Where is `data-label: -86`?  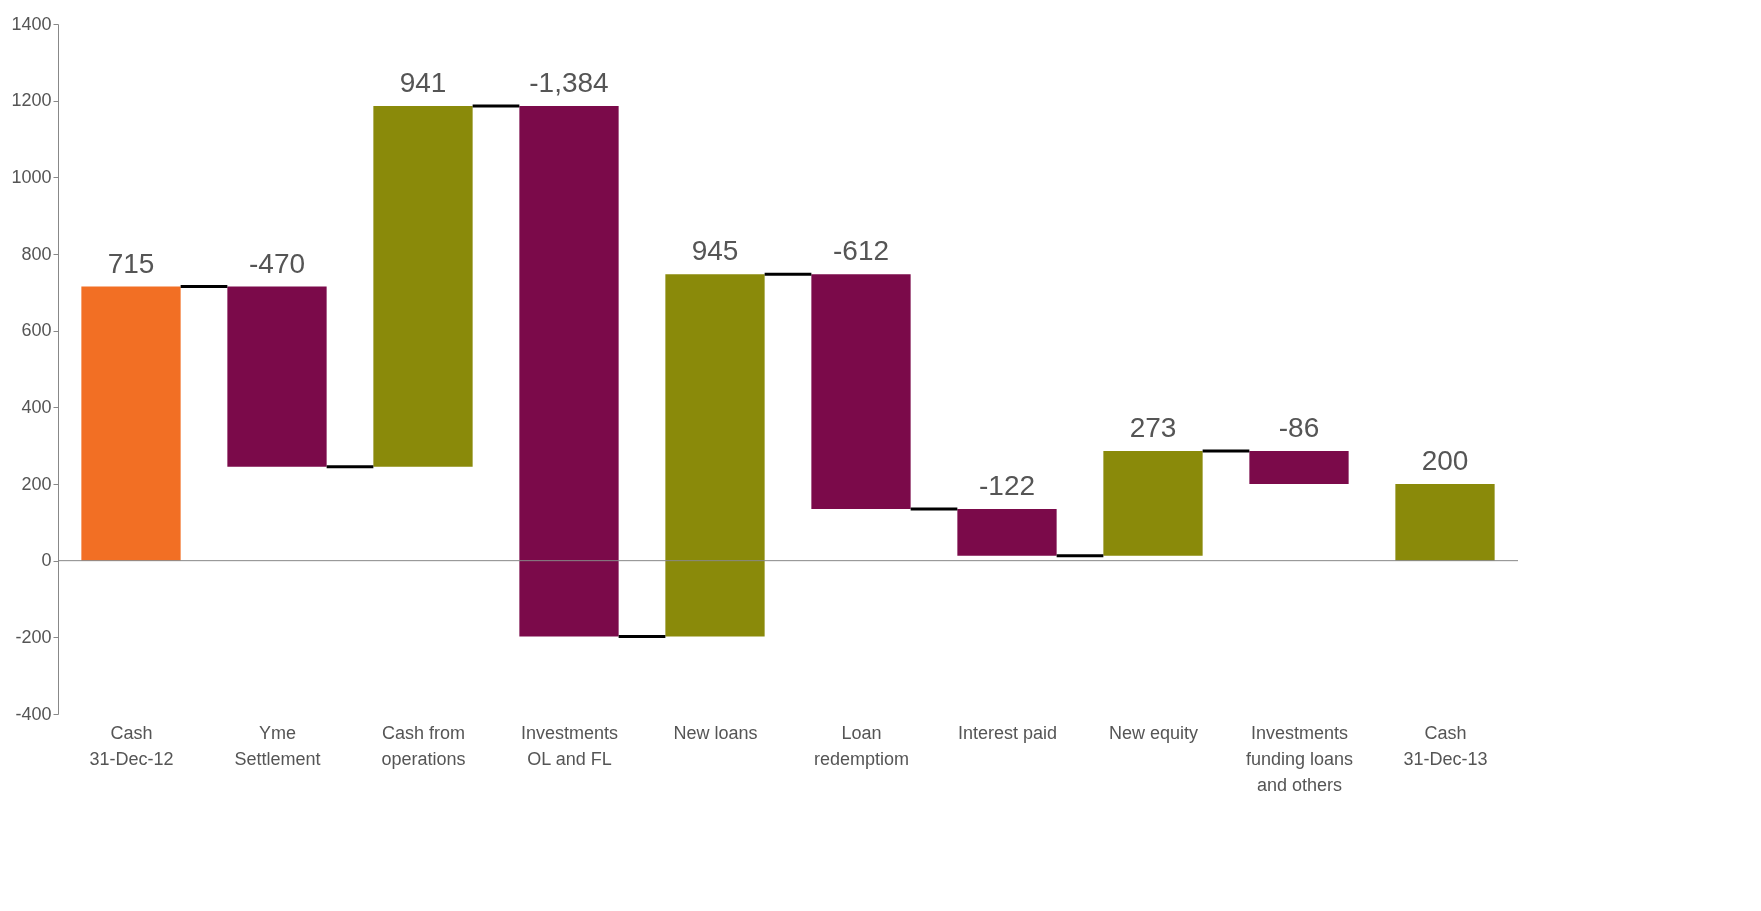 data-label: -86 is located at coordinates (1299, 428).